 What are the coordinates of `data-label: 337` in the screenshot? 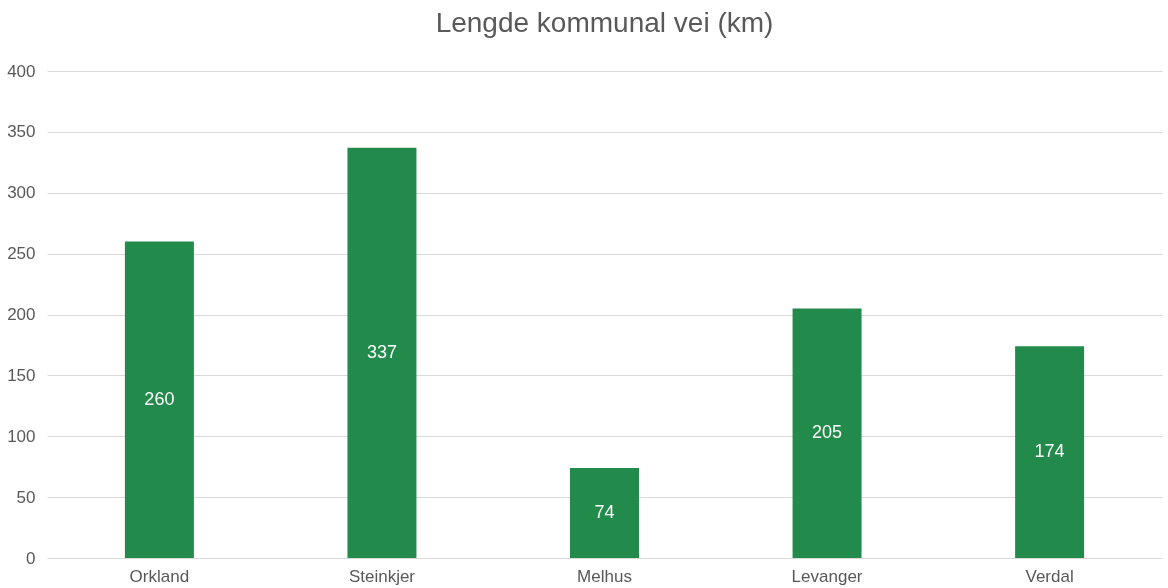 It's located at (381, 351).